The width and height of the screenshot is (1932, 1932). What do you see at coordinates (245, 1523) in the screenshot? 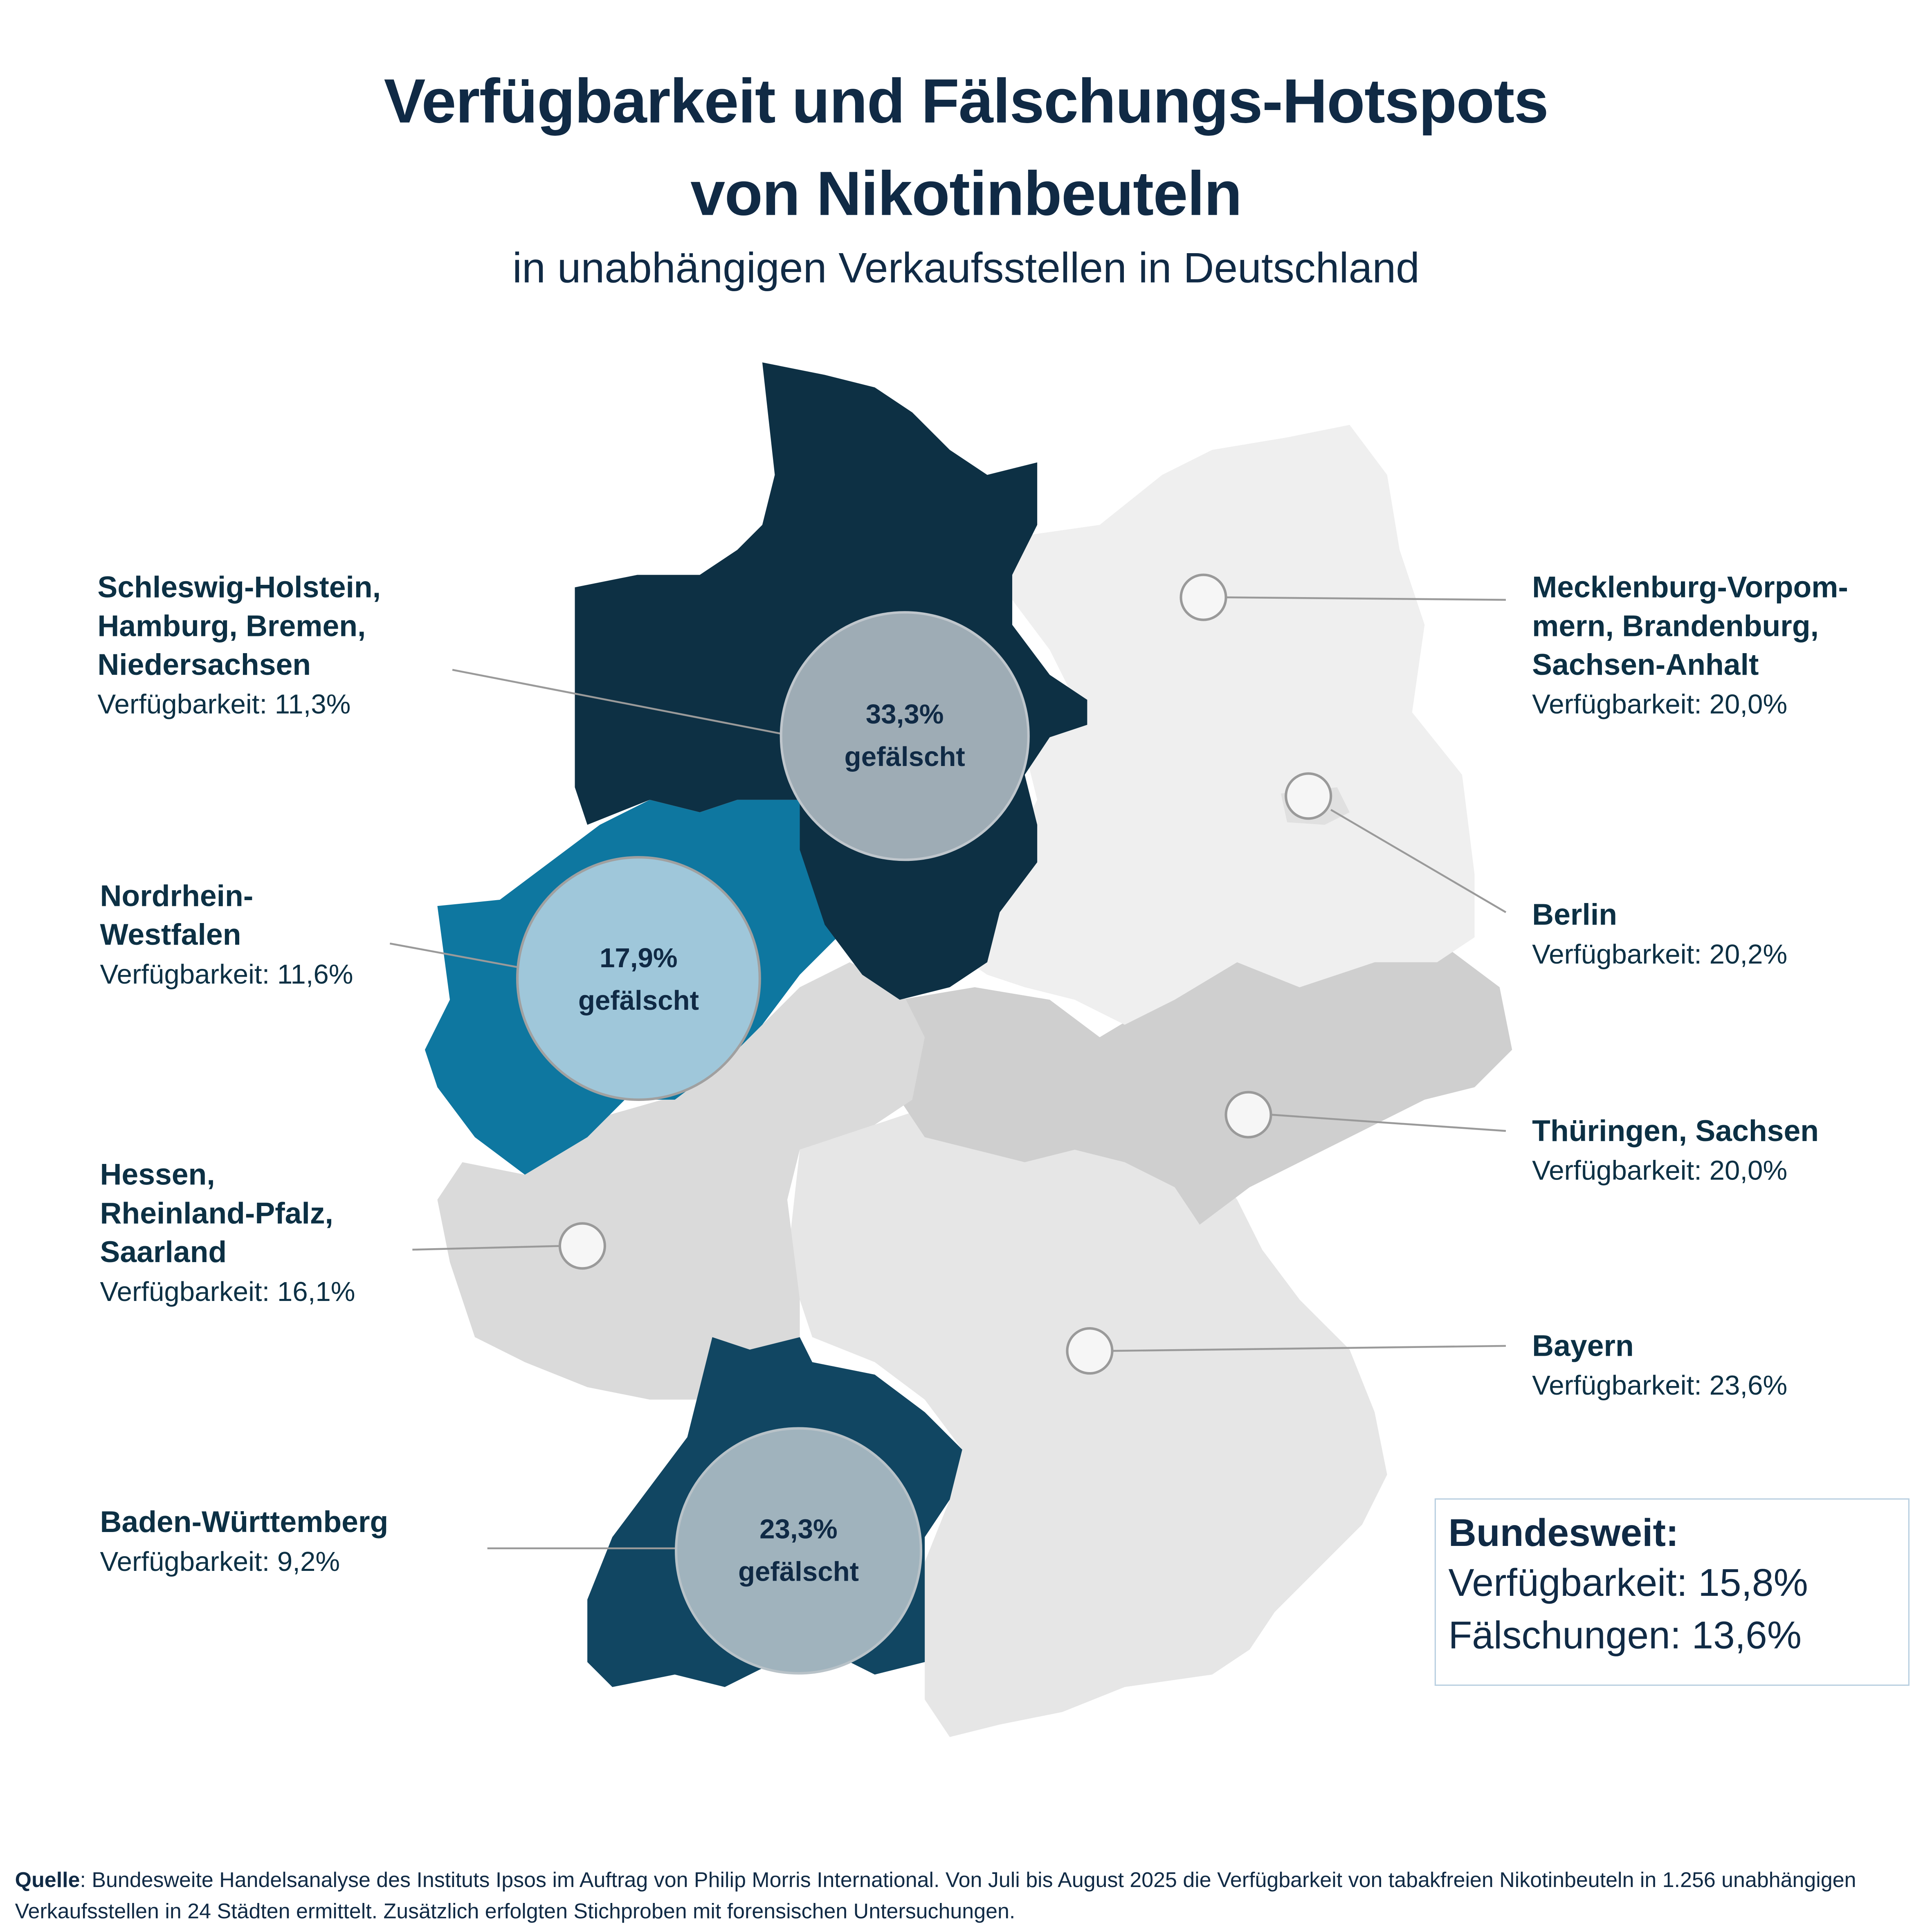
I see `region-name: Baden-Württemberg` at bounding box center [245, 1523].